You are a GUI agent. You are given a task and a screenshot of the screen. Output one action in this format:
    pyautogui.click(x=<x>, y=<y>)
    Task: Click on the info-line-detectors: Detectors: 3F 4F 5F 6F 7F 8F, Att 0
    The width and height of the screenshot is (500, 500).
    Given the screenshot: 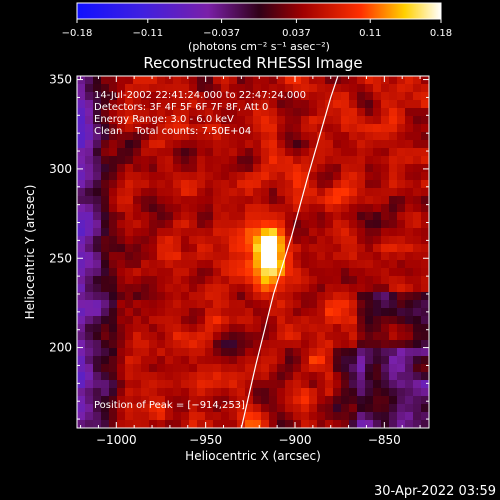 What is the action you would take?
    pyautogui.click(x=181, y=107)
    